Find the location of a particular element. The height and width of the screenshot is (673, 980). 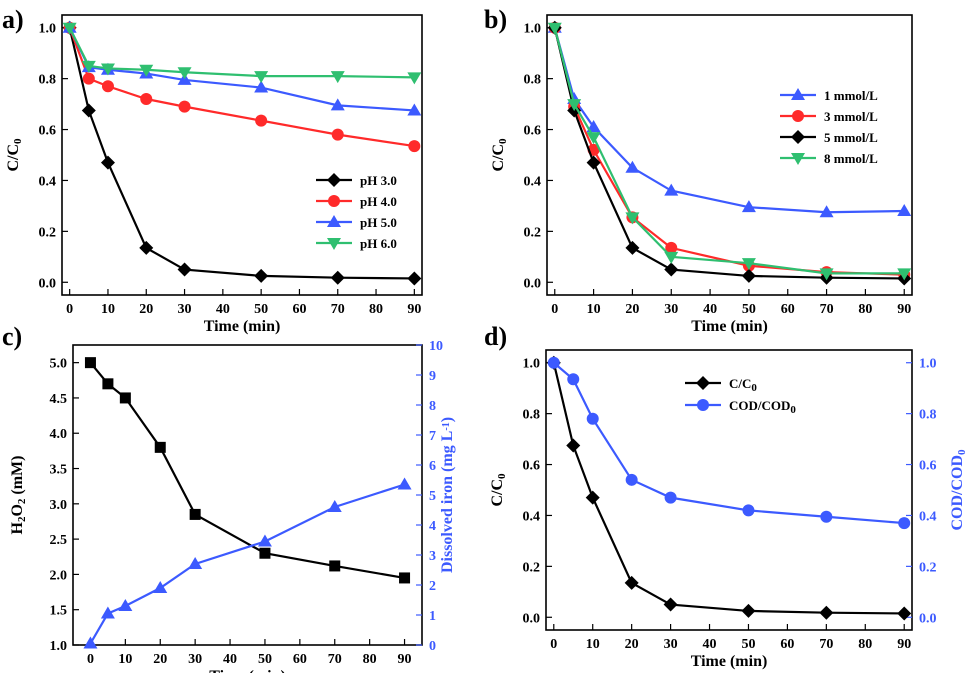

y-tick-label: 4.5 is located at coordinates (59, 399).